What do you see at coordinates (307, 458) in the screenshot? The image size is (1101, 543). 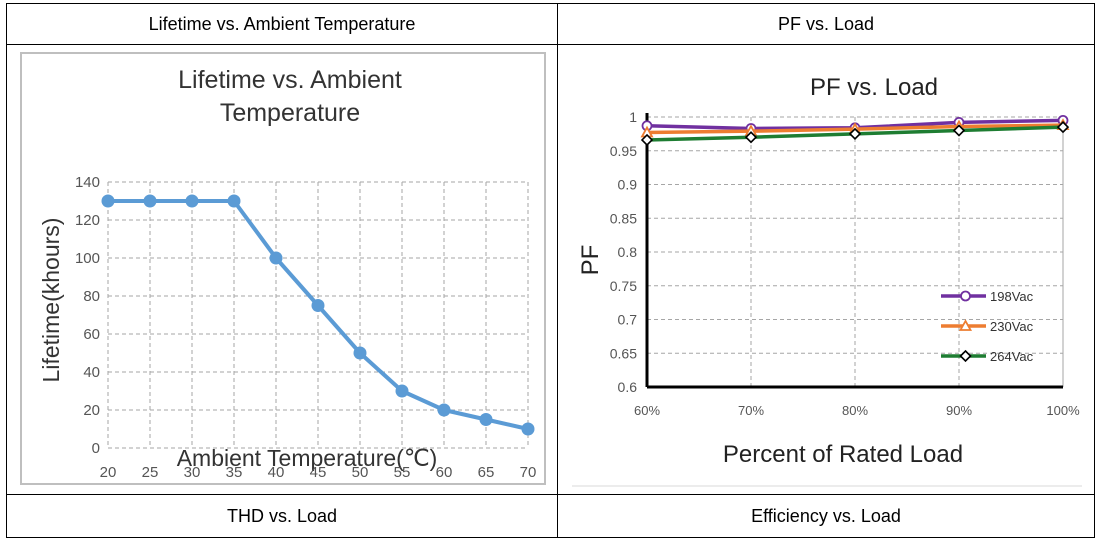 I see `x-axis-label: Ambient Temperature(℃)` at bounding box center [307, 458].